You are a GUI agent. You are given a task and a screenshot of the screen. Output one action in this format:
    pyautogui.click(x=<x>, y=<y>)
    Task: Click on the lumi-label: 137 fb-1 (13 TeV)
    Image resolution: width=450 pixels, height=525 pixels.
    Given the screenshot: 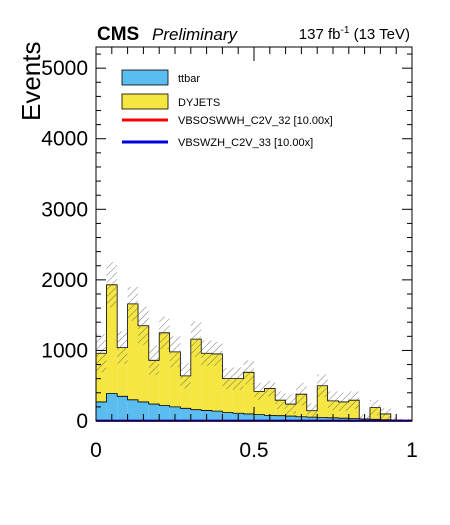 What is the action you would take?
    pyautogui.click(x=354, y=34)
    